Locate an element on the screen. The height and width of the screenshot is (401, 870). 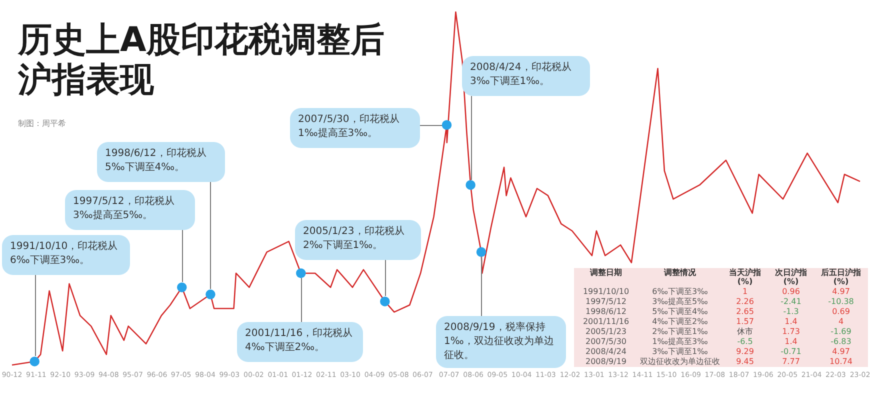
annotation: 9.45 is located at coordinates (745, 362).